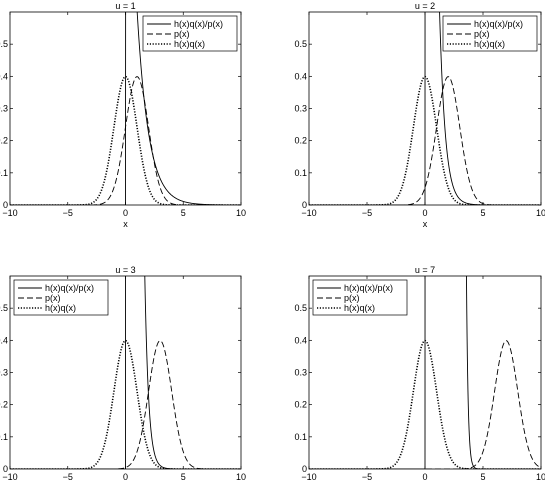 This screenshot has height=492, width=545. What do you see at coordinates (425, 6) in the screenshot?
I see `subplot-title: u = 2` at bounding box center [425, 6].